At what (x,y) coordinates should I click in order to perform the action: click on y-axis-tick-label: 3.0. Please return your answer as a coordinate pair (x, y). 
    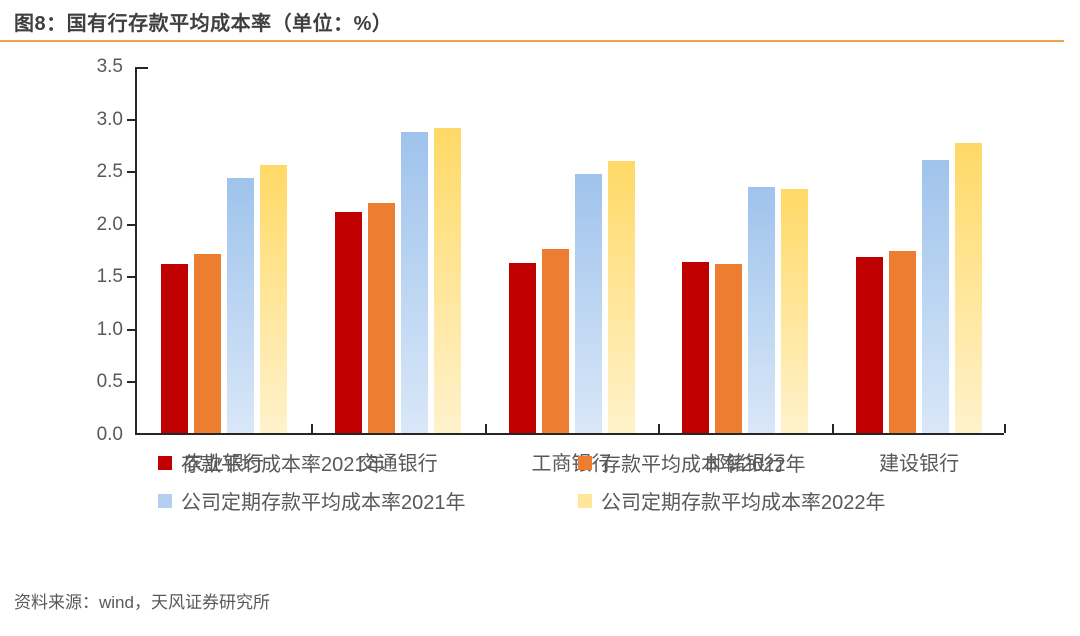
    Looking at the image, I should click on (109, 119).